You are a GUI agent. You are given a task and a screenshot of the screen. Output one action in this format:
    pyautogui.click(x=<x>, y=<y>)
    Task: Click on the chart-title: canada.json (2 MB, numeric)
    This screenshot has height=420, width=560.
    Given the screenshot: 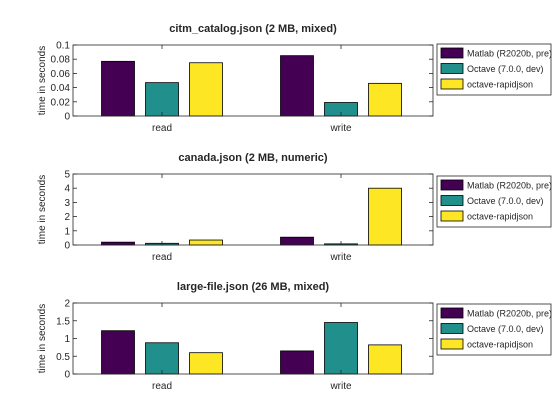 What is the action you would take?
    pyautogui.click(x=252, y=158)
    